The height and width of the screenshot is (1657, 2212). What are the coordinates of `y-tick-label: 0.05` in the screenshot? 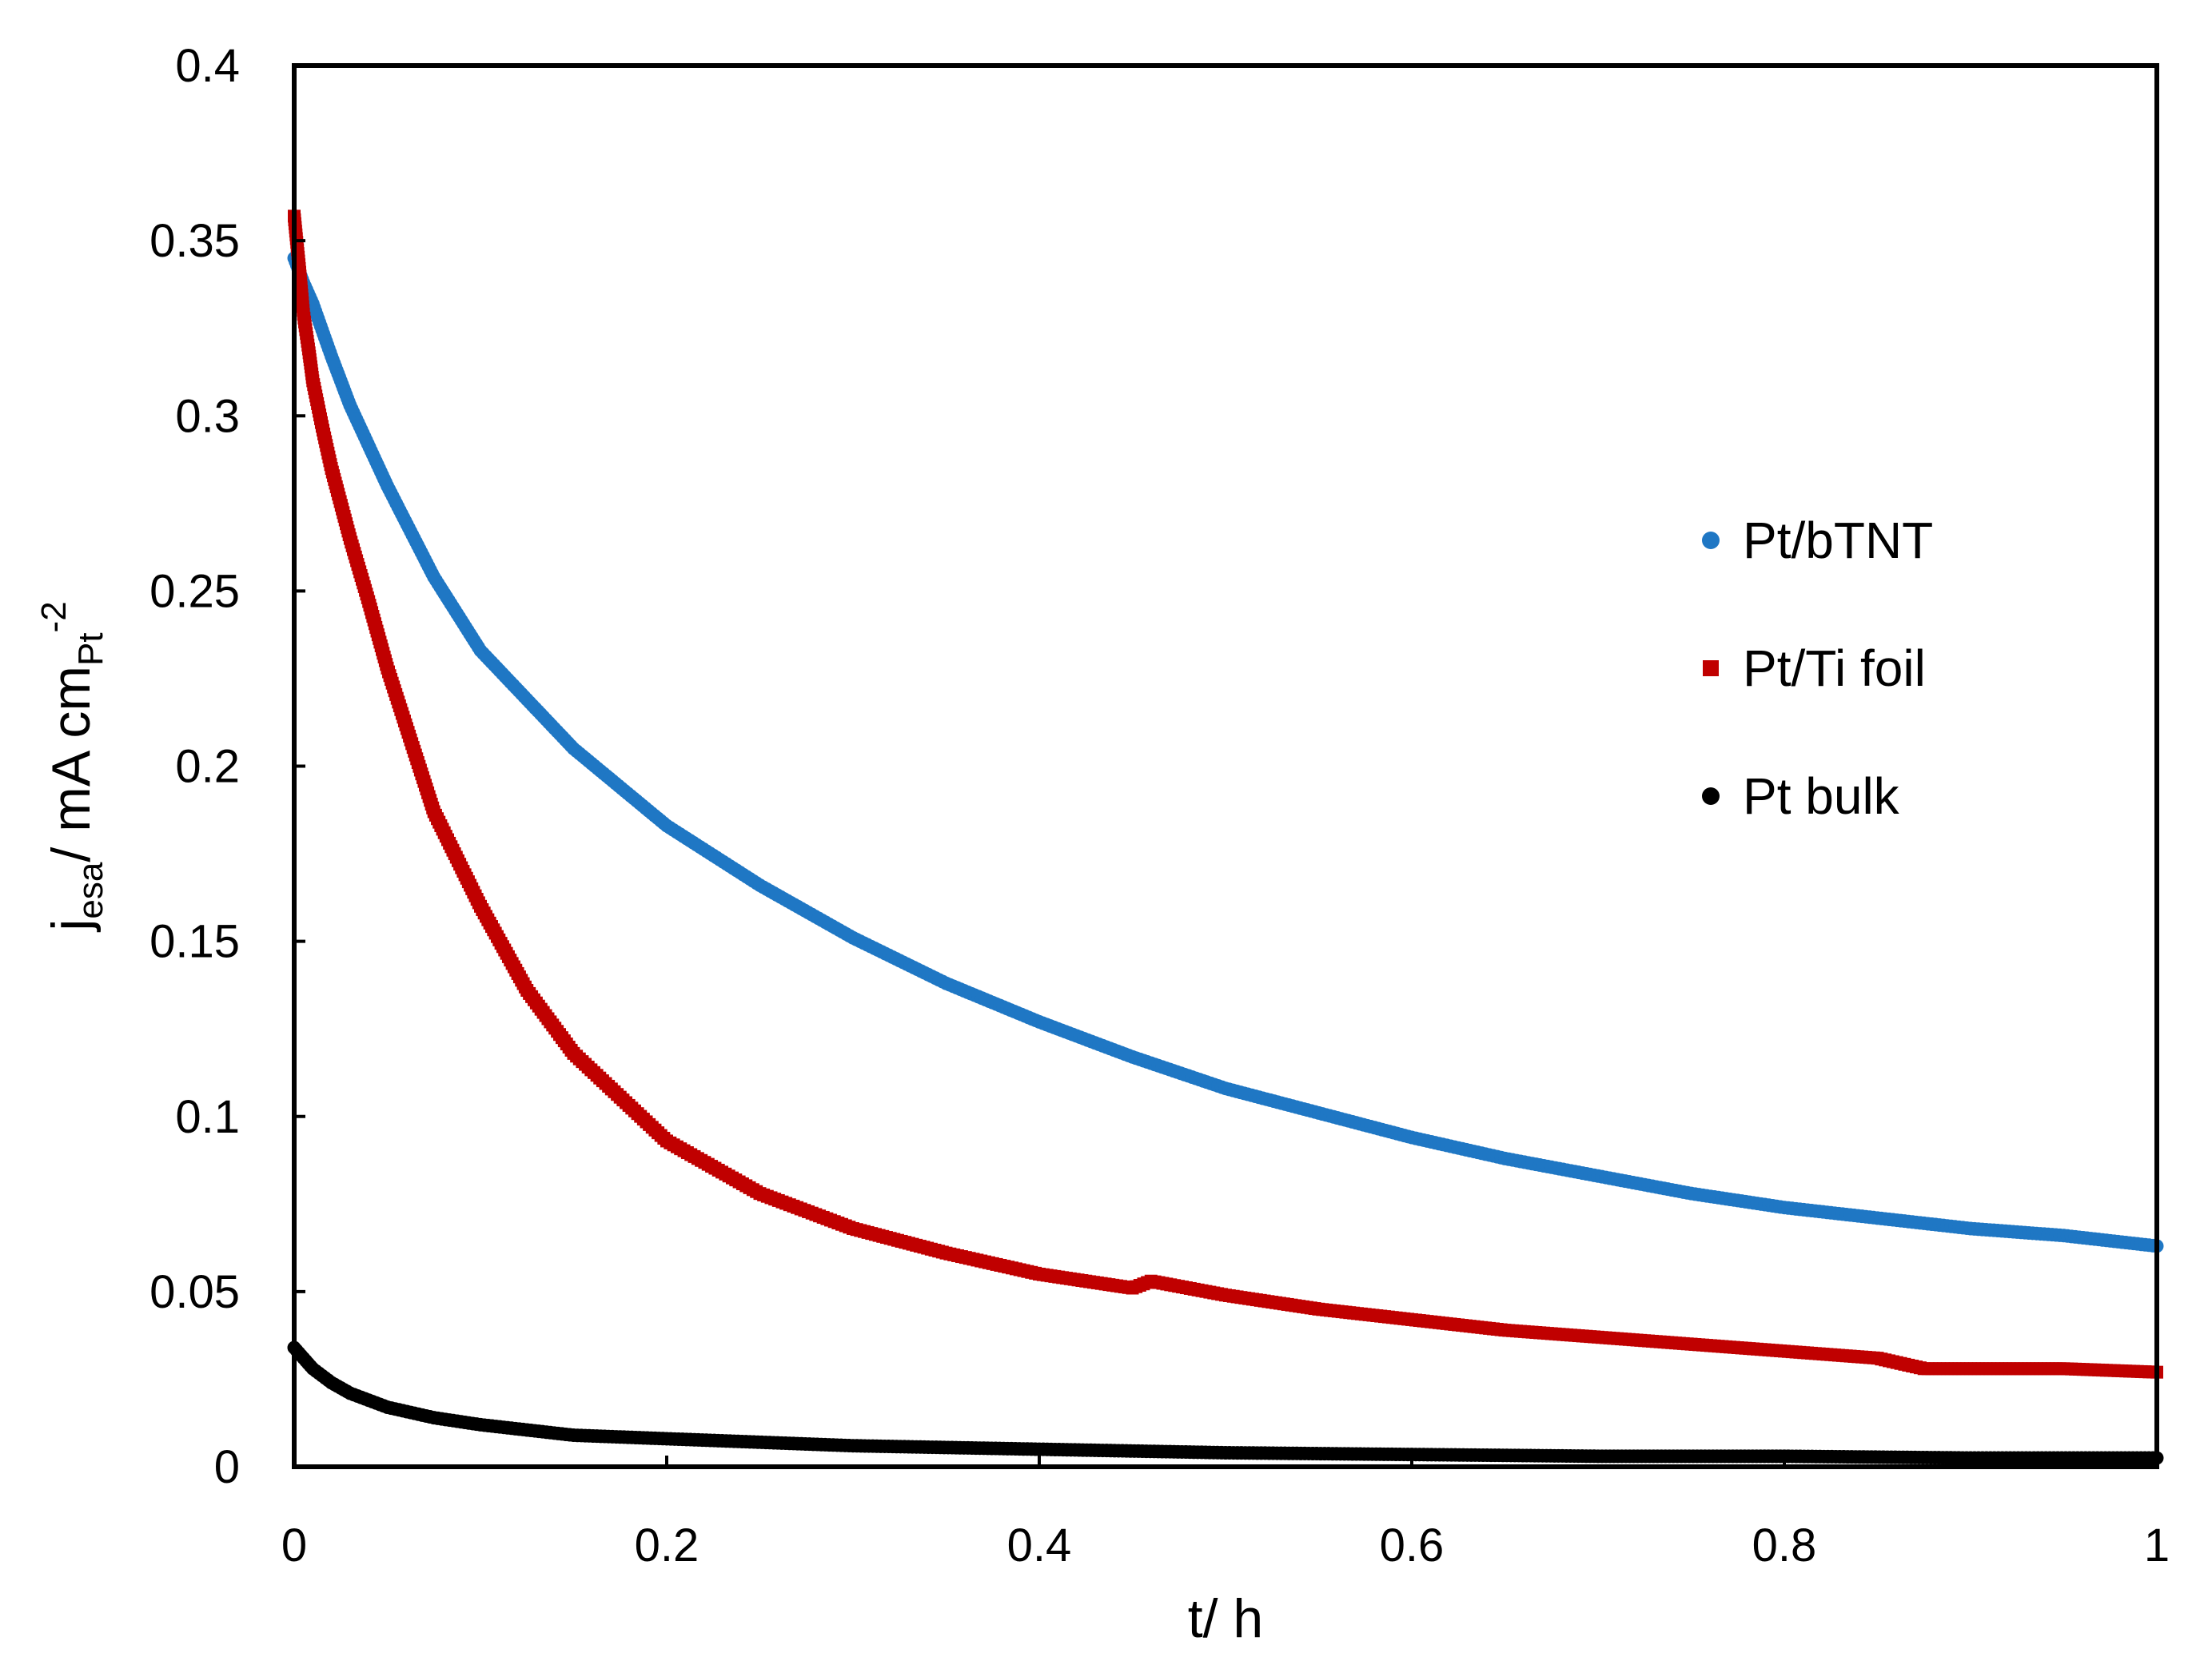 It's located at (194, 1292).